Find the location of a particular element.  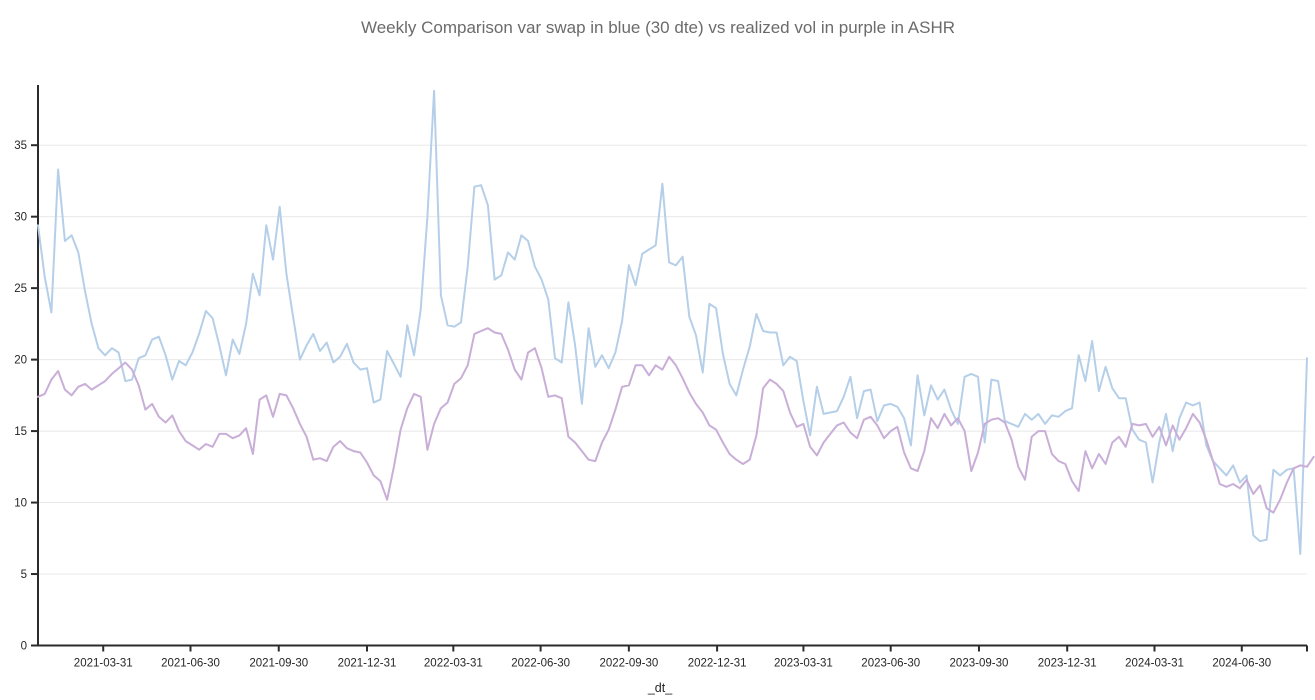

x-tick-label: 2023-03-31 is located at coordinates (803, 664).